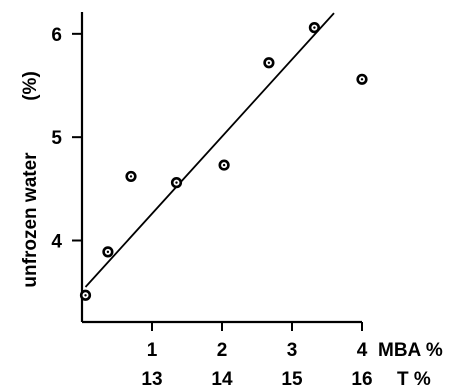  I want to click on x-ticks: 1 13 2 14 3 15 4 16, so click(257, 356).